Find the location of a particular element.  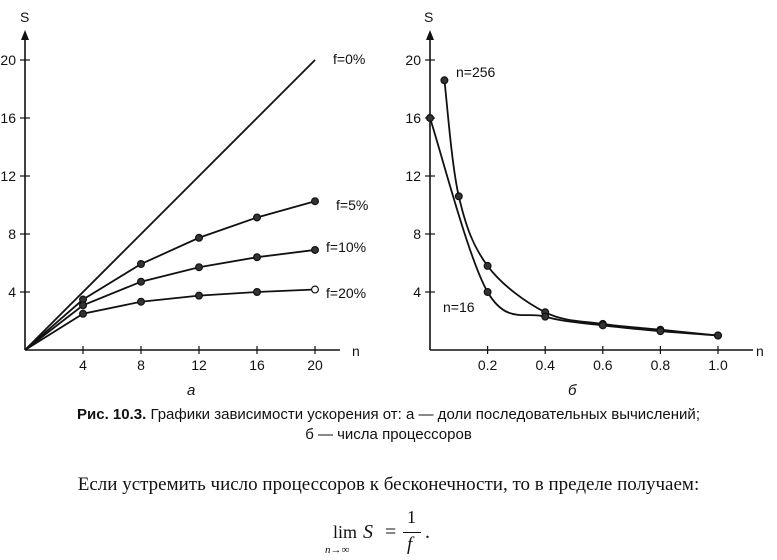

formula-end: . is located at coordinates (427, 532).